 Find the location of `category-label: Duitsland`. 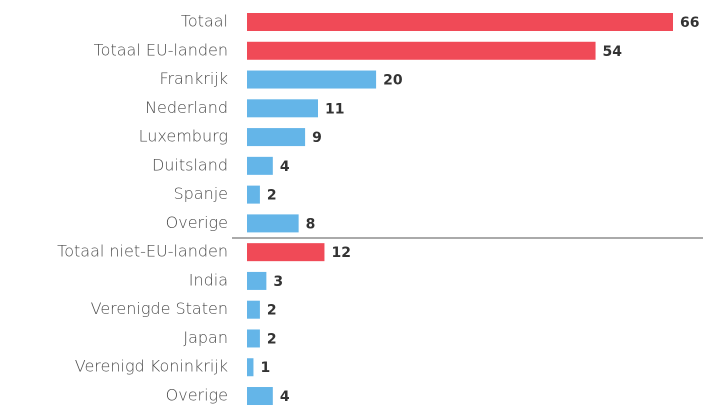

category-label: Duitsland is located at coordinates (190, 164).